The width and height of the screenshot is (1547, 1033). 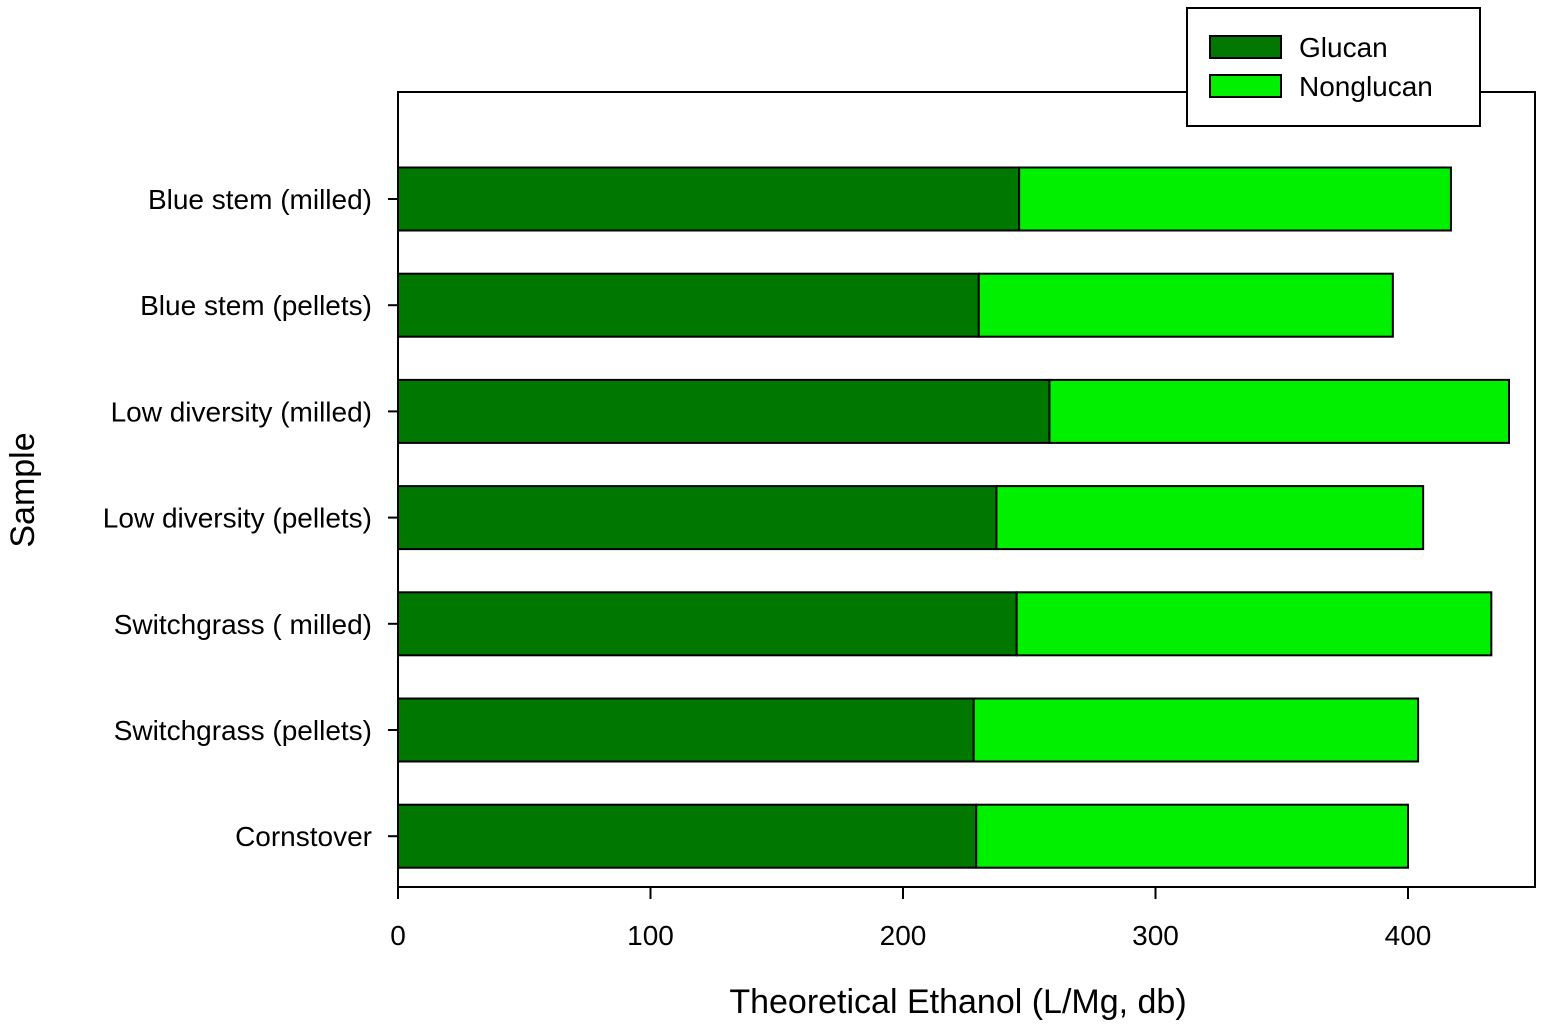 I want to click on legend-swatch-glucan, so click(x=1245, y=47).